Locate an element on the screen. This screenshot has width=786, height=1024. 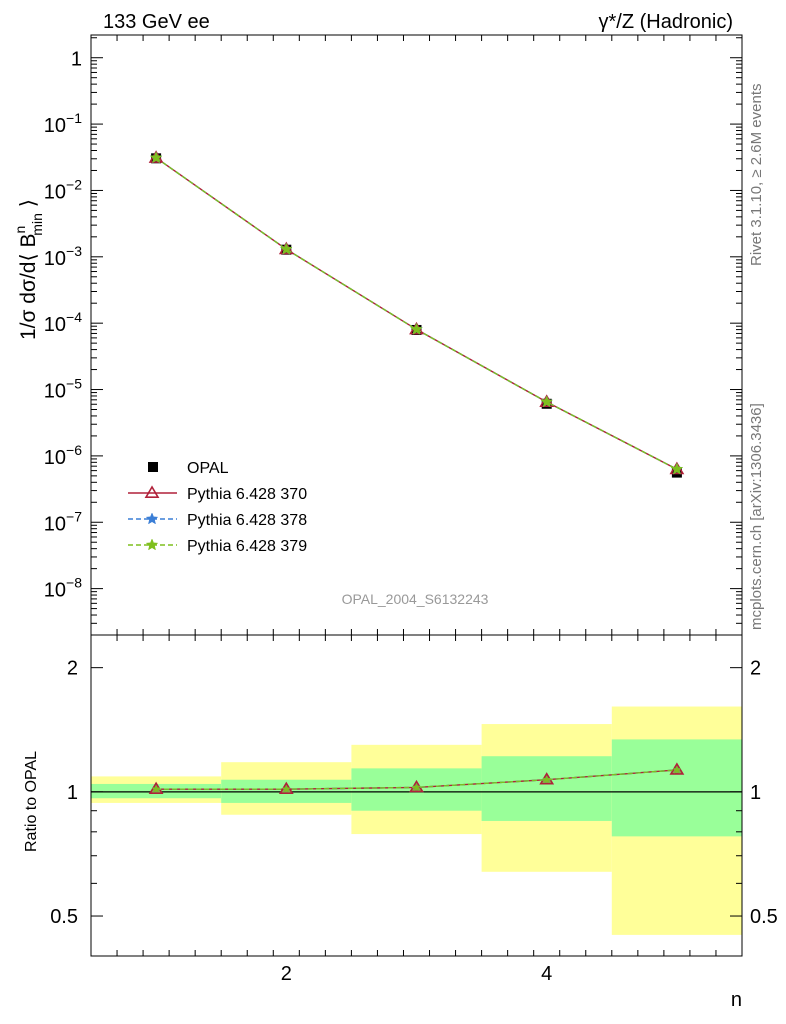
y-axis-label-ratio: Ratio to OPAL is located at coordinates (31, 801).